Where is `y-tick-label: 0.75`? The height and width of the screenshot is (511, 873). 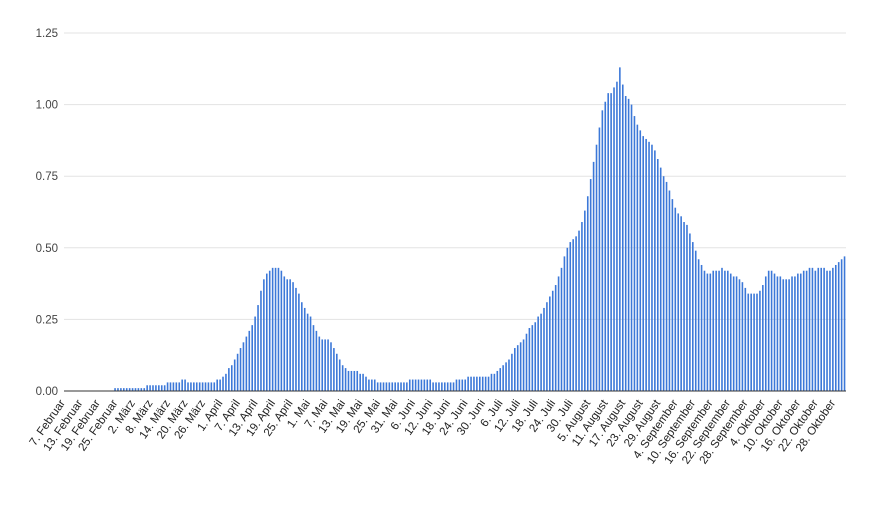
y-tick-label: 0.75 is located at coordinates (47, 177).